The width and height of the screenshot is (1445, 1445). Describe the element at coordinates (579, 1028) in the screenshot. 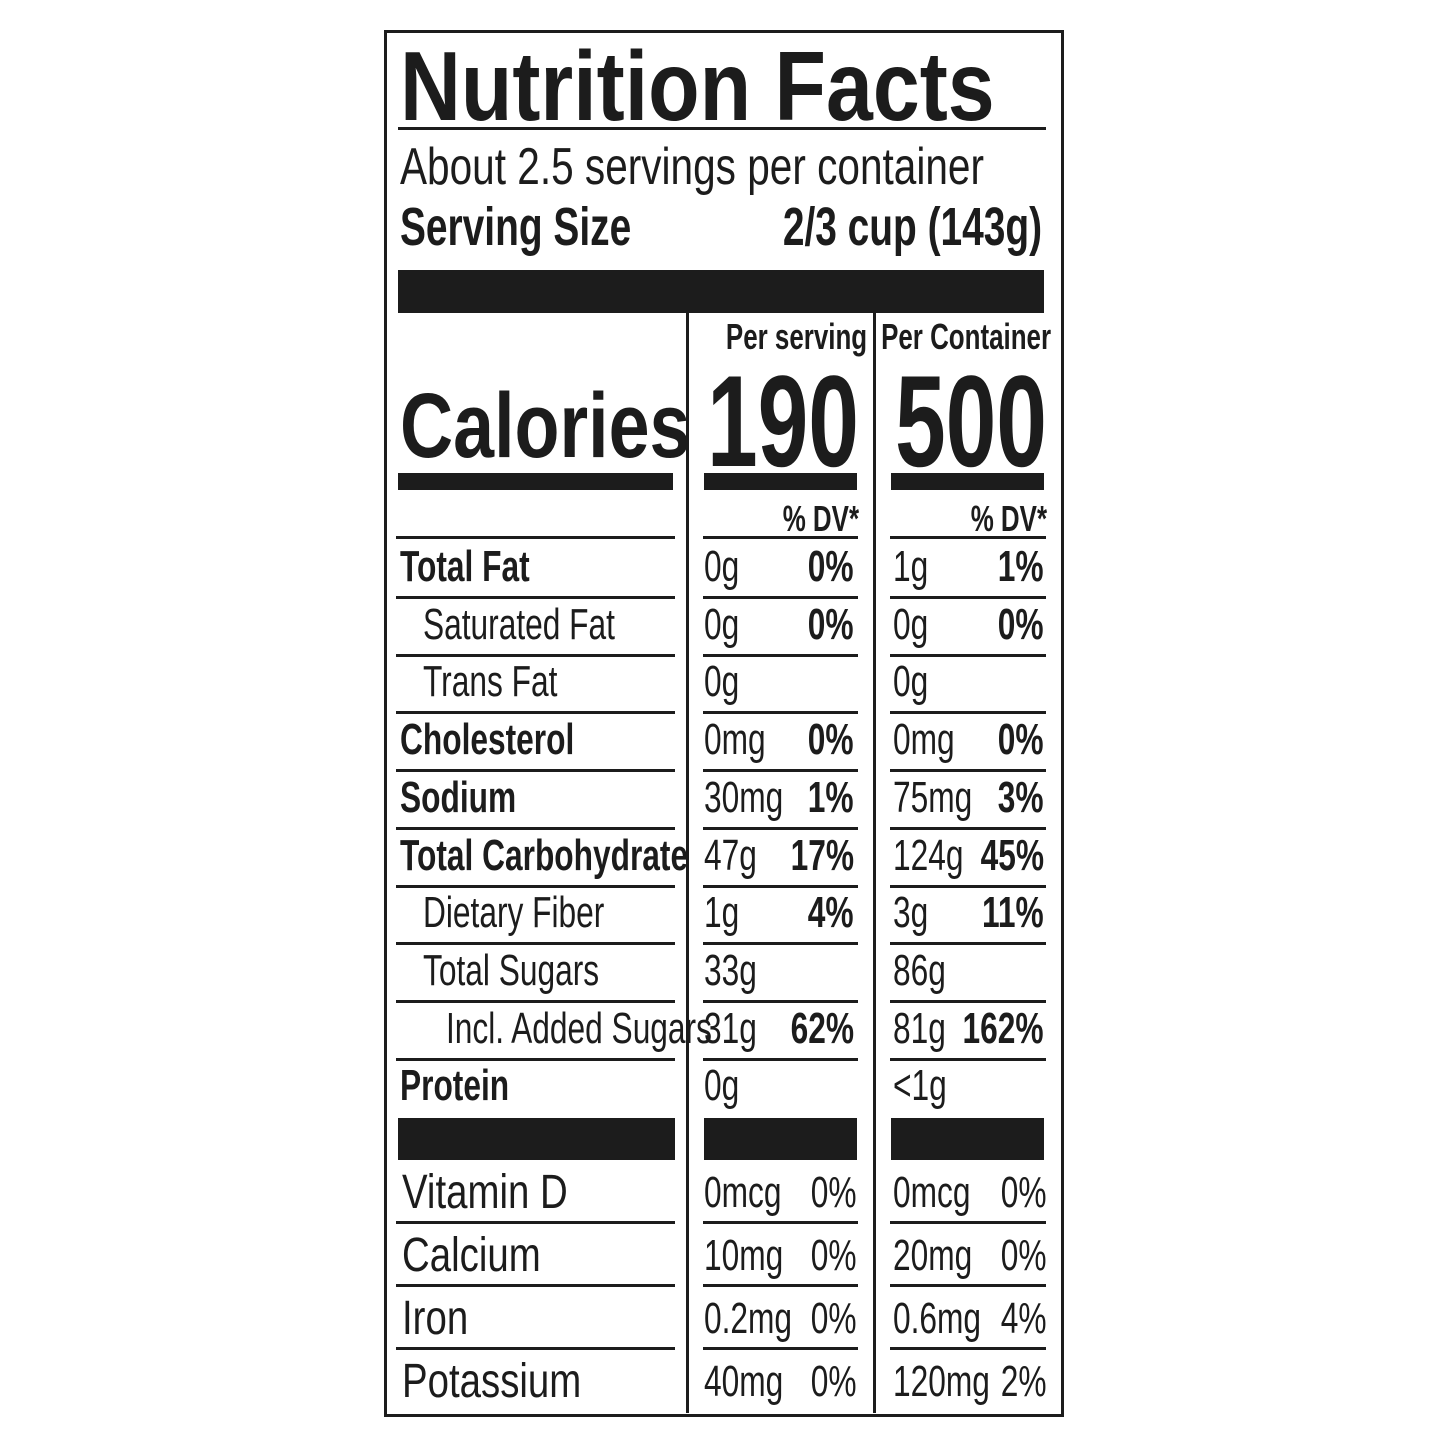

I see `nutrient-label: Incl. Added Sugars` at that location.